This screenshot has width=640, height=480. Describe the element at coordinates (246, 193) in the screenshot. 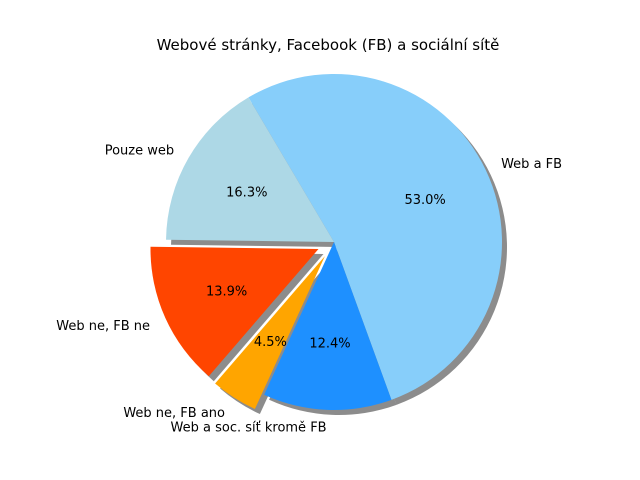

I see `percent-label-pouze-web: 16.3%` at that location.